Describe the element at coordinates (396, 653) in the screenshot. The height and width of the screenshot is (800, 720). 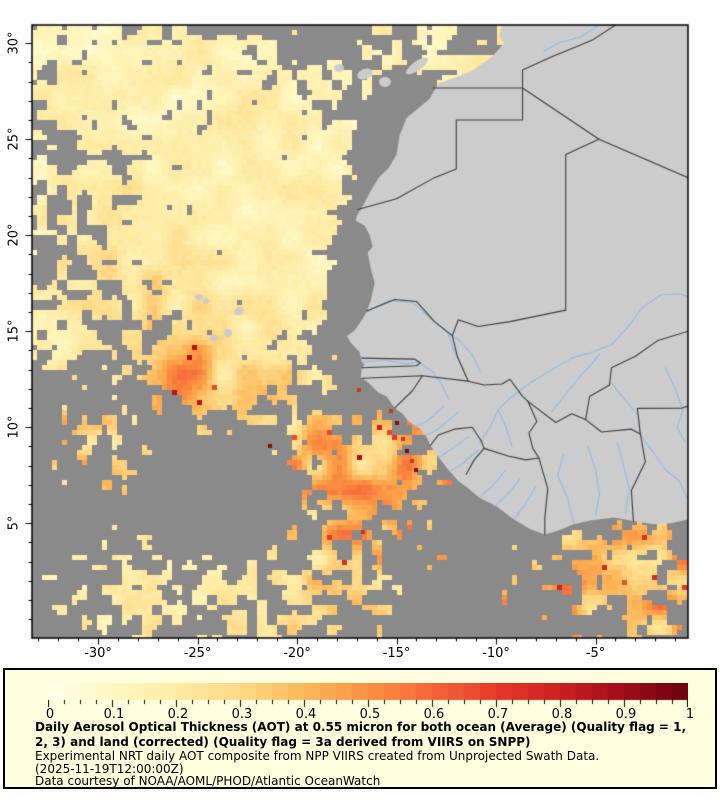
I see `x-axis-tick-label: -15°` at that location.